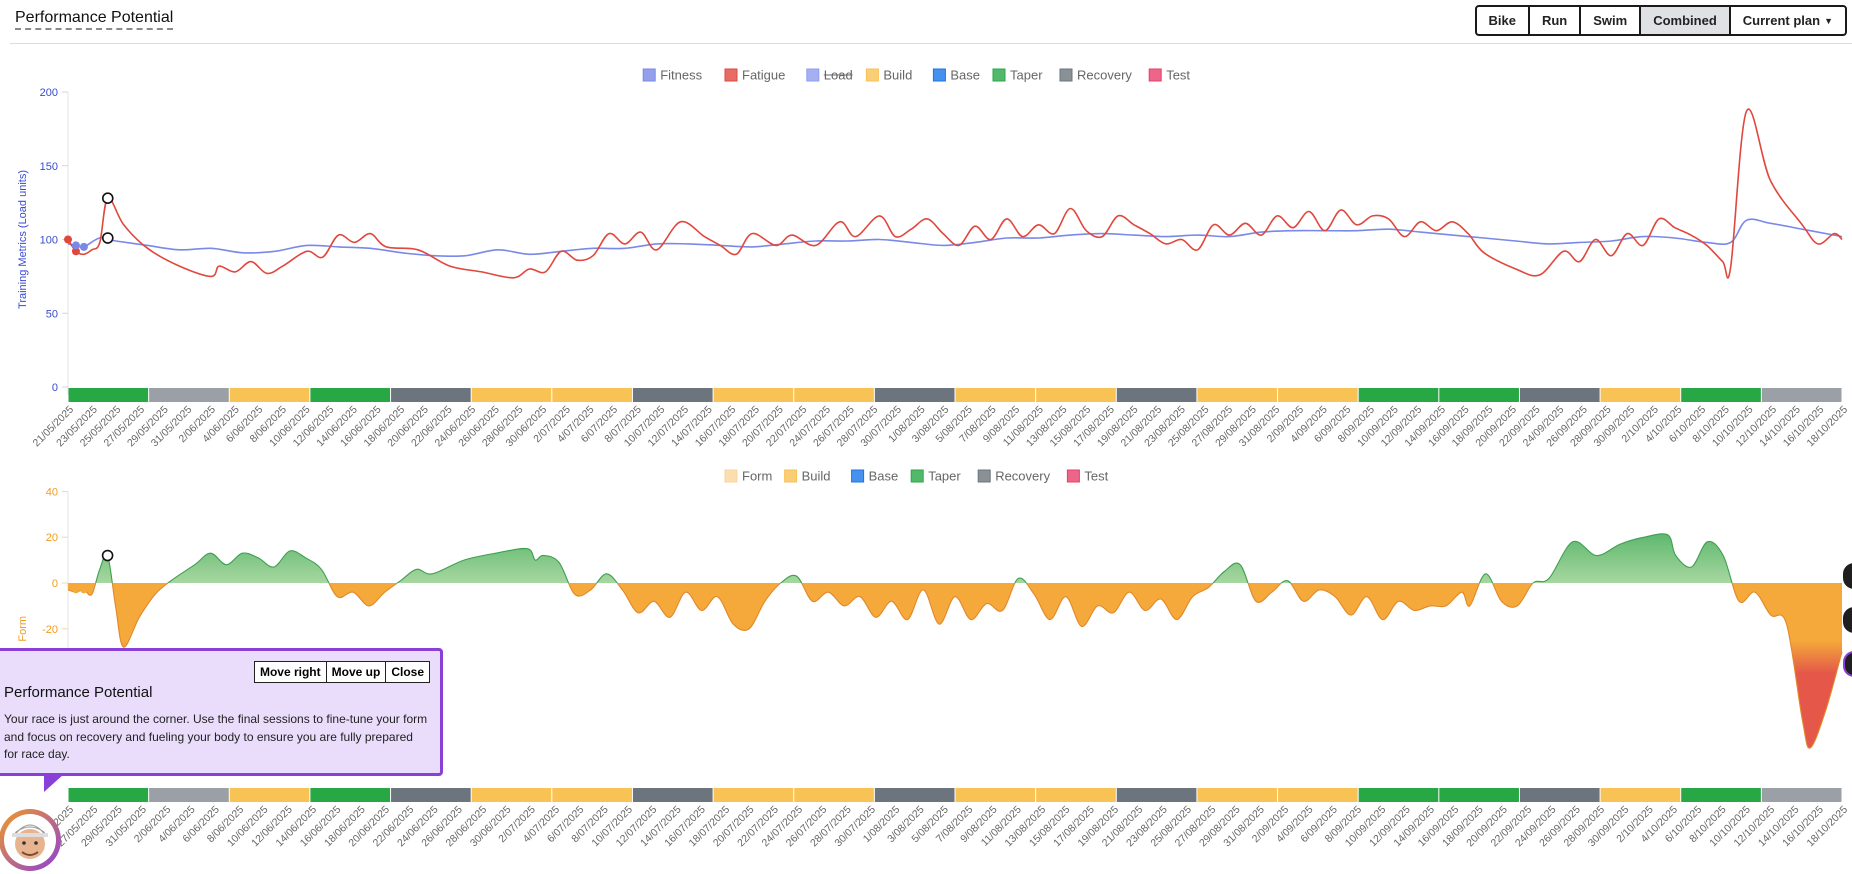  What do you see at coordinates (52, 492) in the screenshot?
I see `y-tick-label: 40` at bounding box center [52, 492].